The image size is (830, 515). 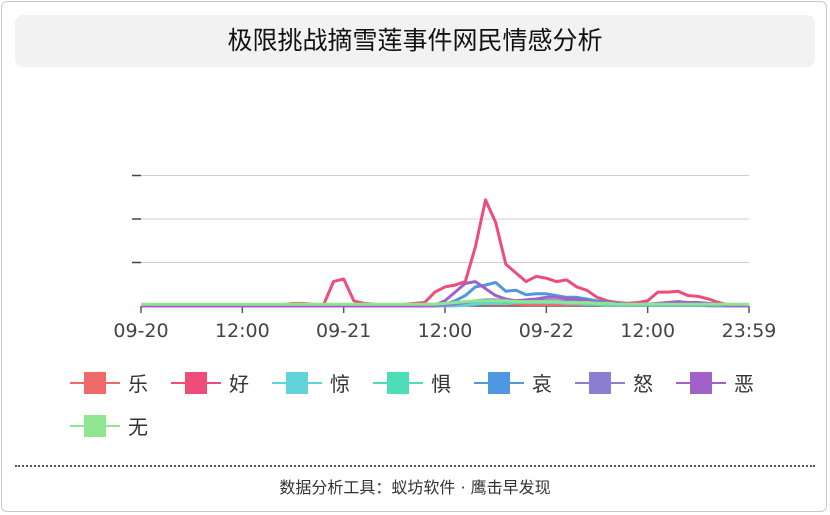 What do you see at coordinates (415, 466) in the screenshot?
I see `footer-divider` at bounding box center [415, 466].